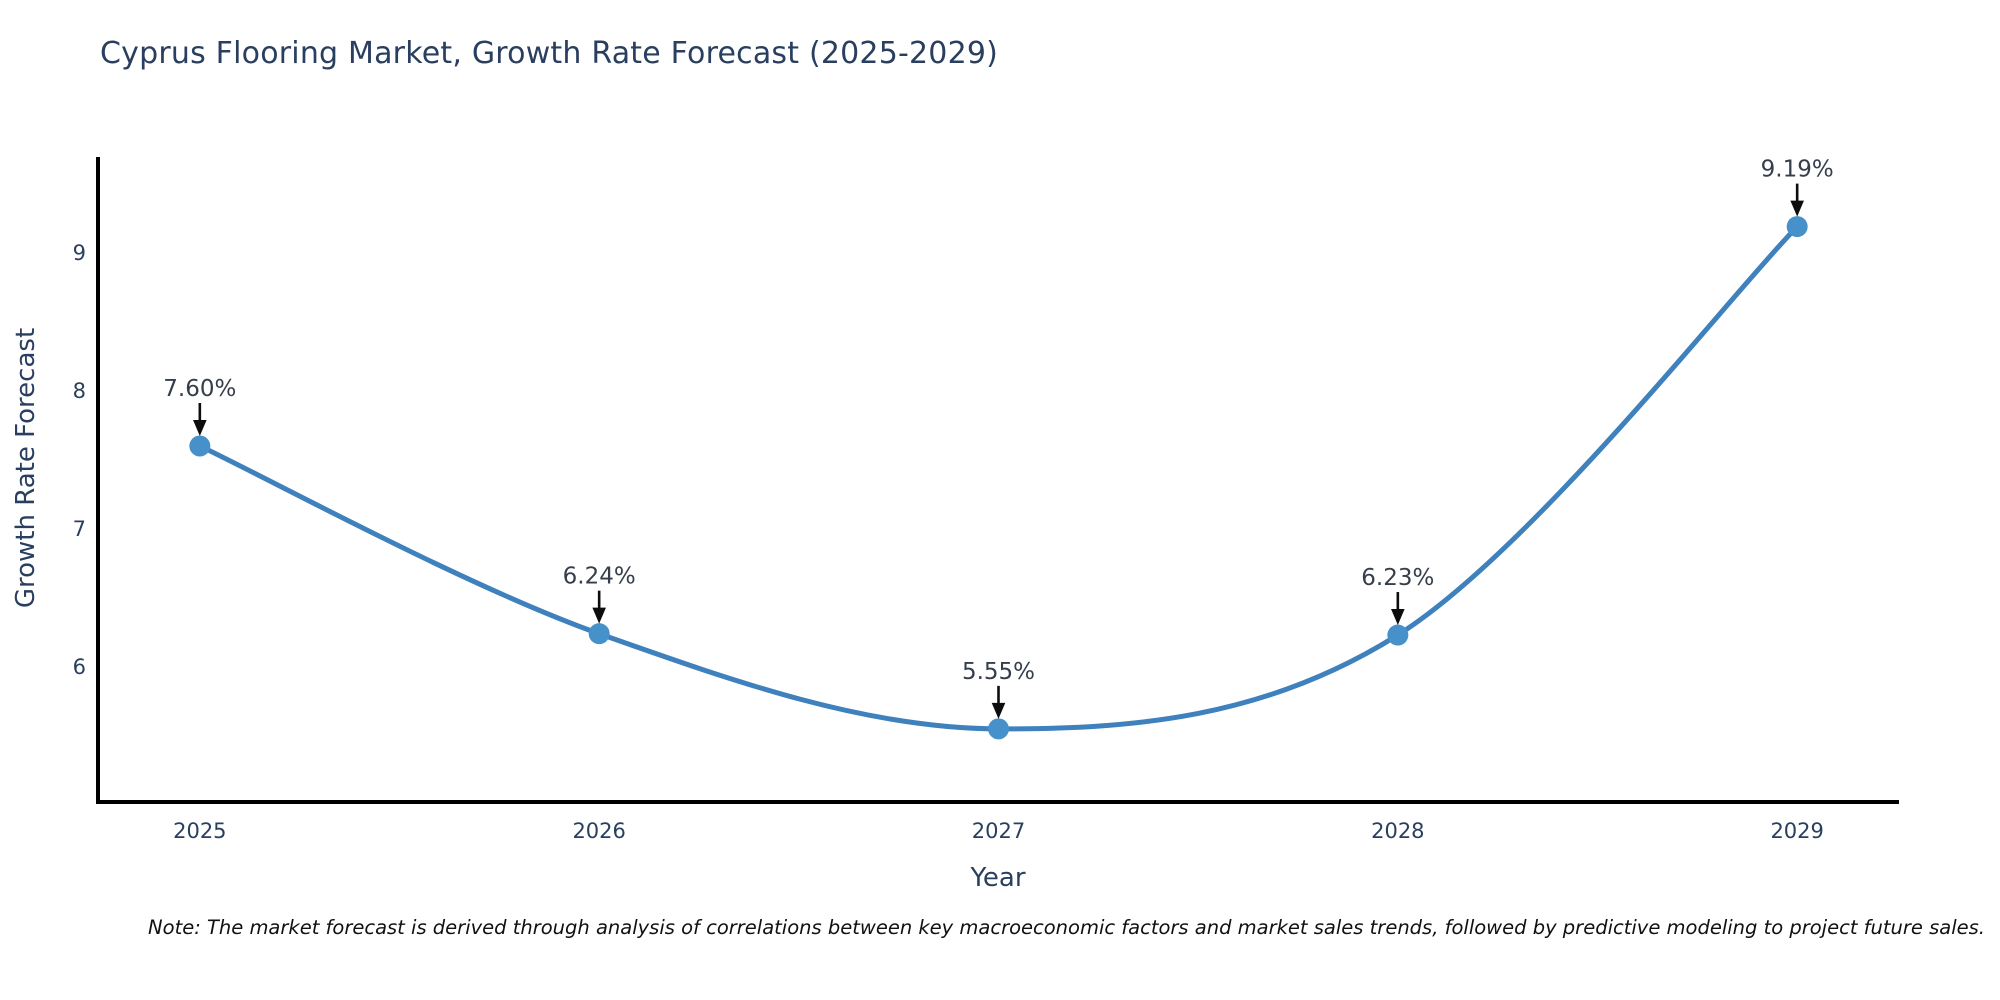 The image size is (2000, 1000). What do you see at coordinates (200, 428) in the screenshot?
I see `annotation-arrowhead-2025` at bounding box center [200, 428].